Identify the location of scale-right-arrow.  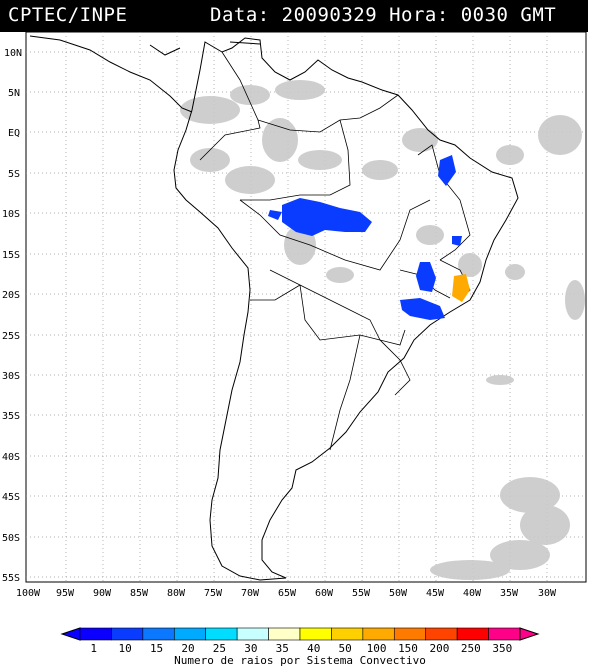
(529, 634).